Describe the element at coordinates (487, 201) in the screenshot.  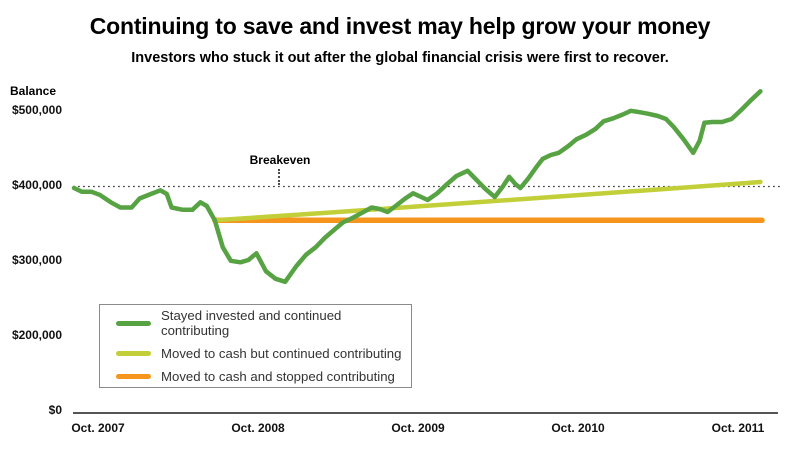
I see `series-line-cash-contributing` at that location.